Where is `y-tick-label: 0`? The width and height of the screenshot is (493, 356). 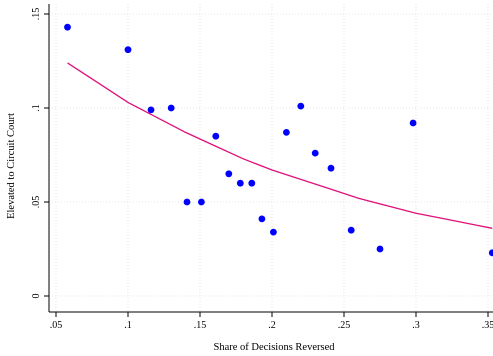
y-tick-label: 0 is located at coordinates (36, 296).